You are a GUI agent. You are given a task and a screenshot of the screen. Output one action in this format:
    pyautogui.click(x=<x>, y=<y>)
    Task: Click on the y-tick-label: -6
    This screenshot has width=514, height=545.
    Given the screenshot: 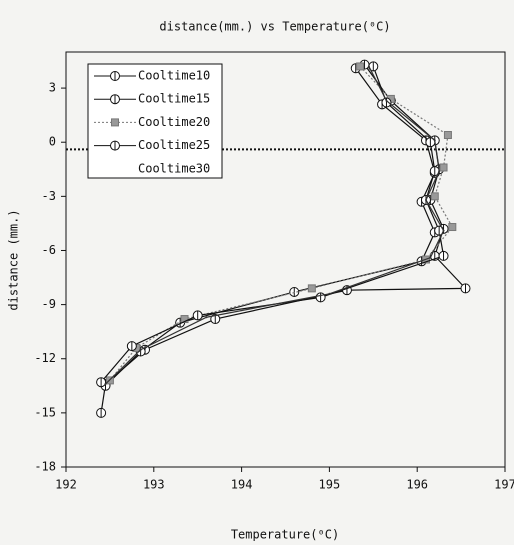 What is the action you would take?
    pyautogui.click(x=49, y=250)
    